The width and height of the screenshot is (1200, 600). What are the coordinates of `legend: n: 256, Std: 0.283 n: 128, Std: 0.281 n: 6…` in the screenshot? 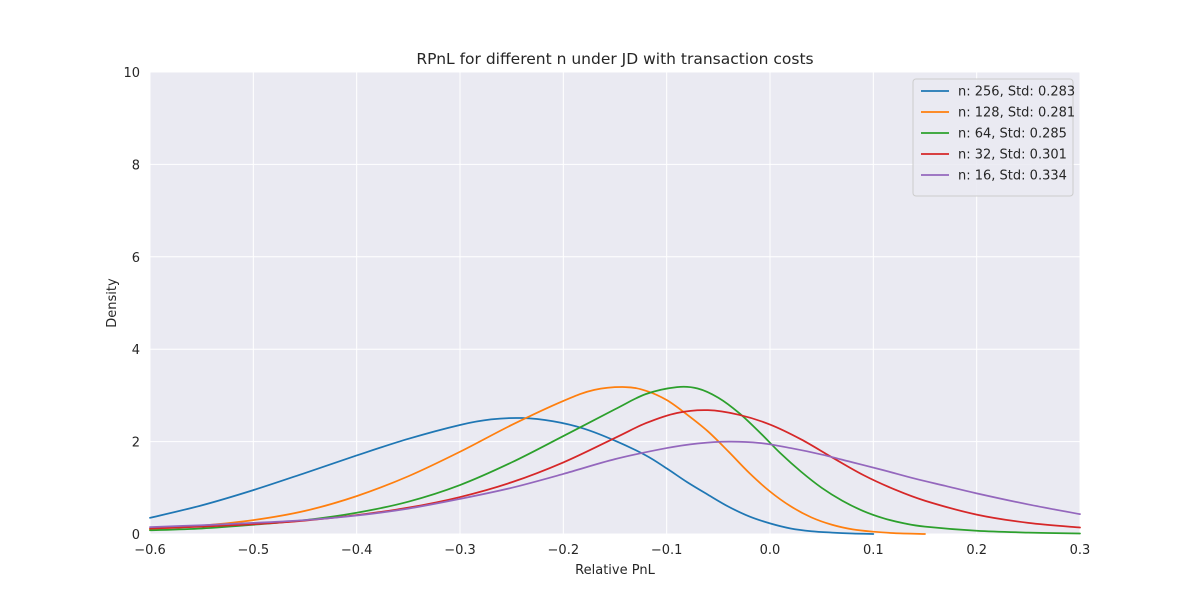 It's located at (993, 137).